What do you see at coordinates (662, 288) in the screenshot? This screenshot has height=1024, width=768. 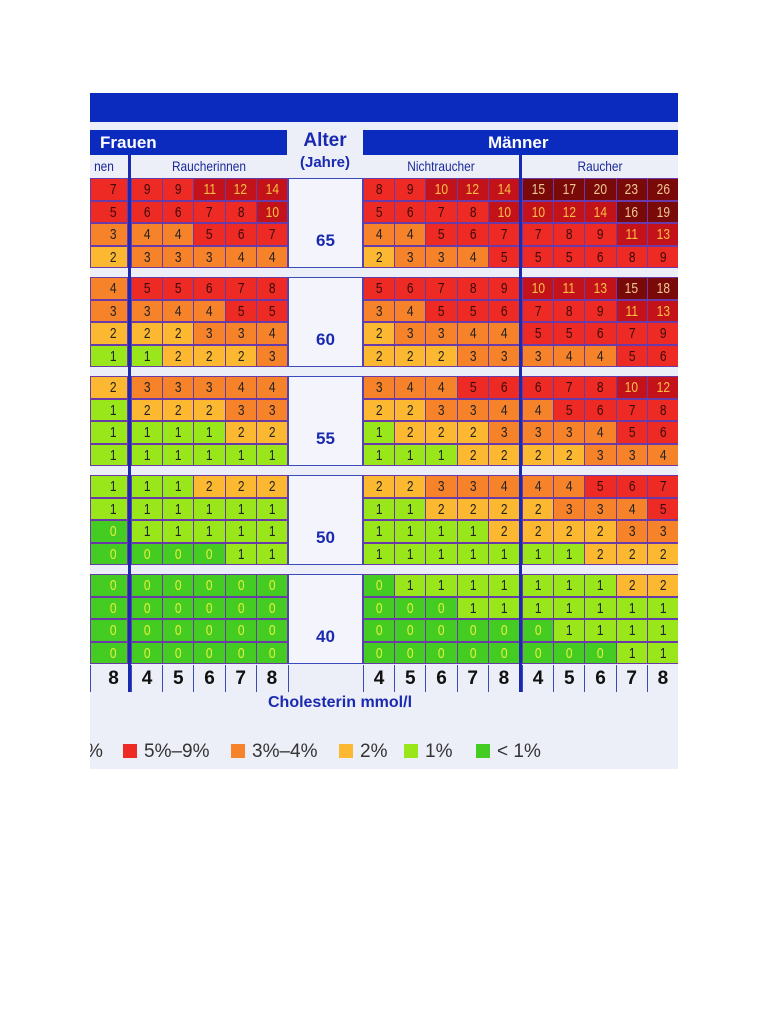 I see `heatmap-cell: 18` at bounding box center [662, 288].